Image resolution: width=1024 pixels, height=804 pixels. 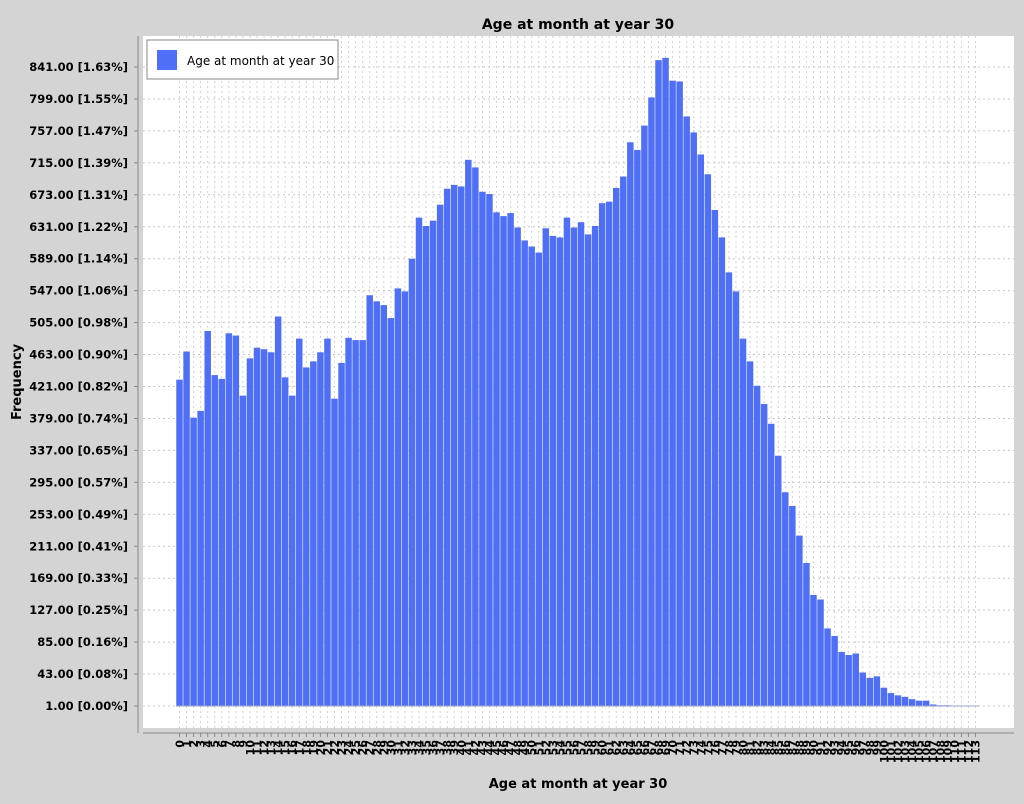 I want to click on x-tick-label: 108, so click(x=940, y=751).